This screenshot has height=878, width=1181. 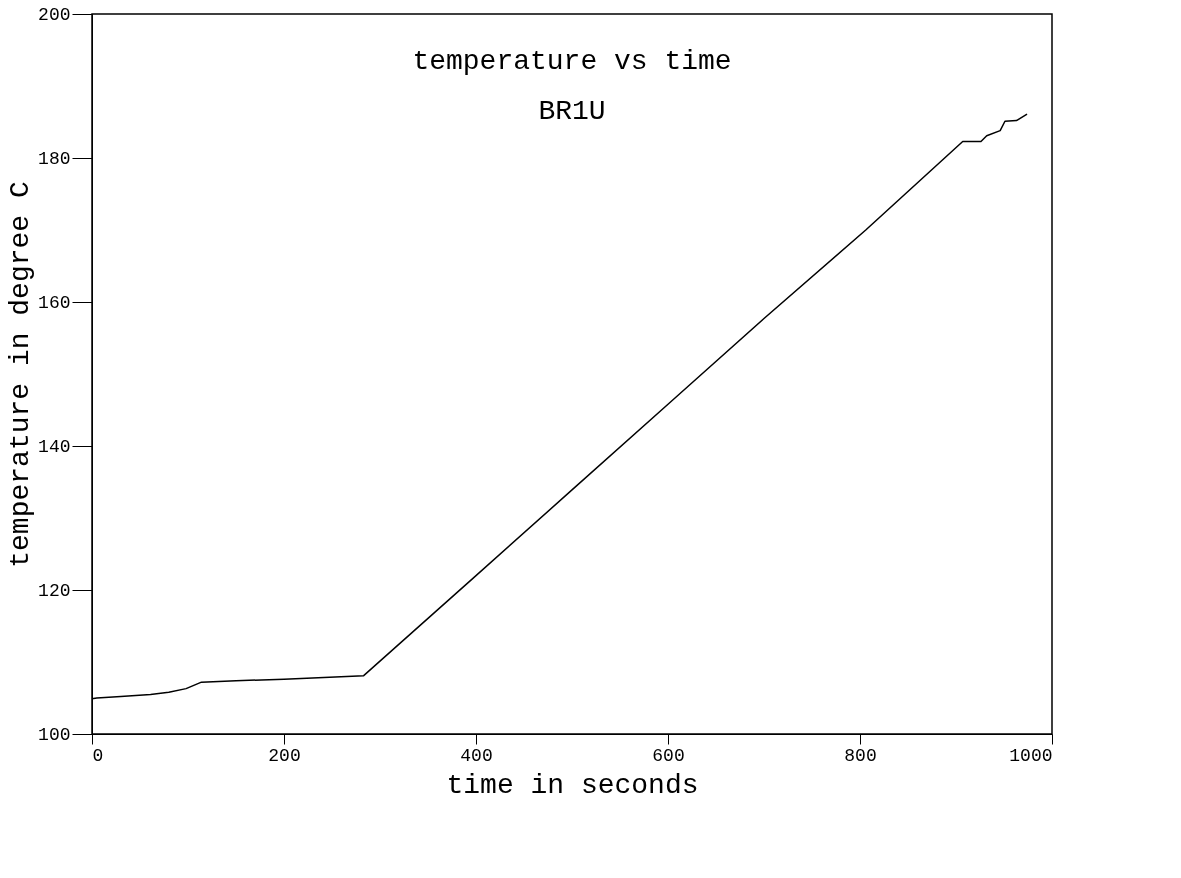 I want to click on x-tick-label: 1000, so click(x=1031, y=755).